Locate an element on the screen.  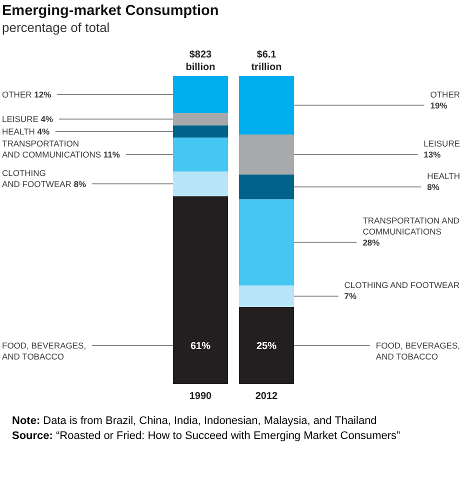
data-label: 7% is located at coordinates (351, 296).